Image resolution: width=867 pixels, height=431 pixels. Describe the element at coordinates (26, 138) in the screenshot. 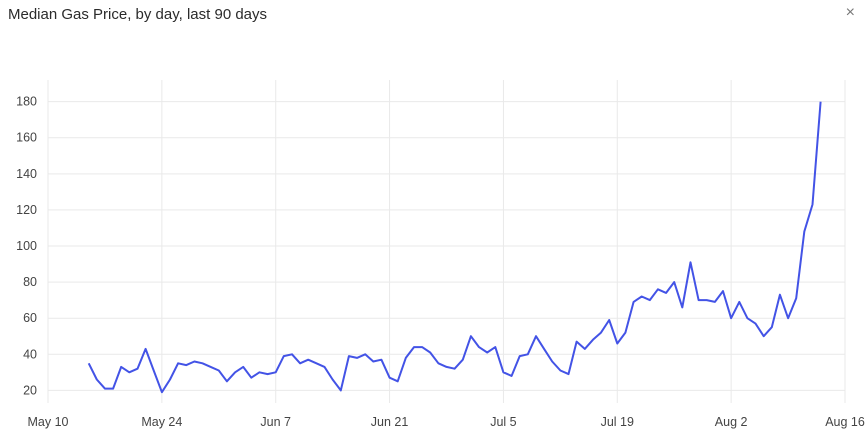

I see `y-tick-label: 160` at that location.